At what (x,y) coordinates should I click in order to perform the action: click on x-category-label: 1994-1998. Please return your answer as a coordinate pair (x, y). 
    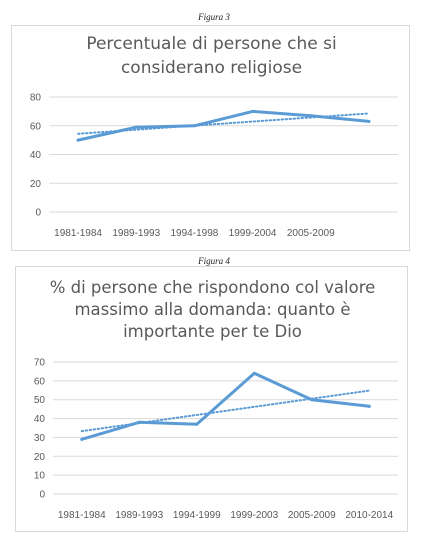
    Looking at the image, I should click on (195, 233).